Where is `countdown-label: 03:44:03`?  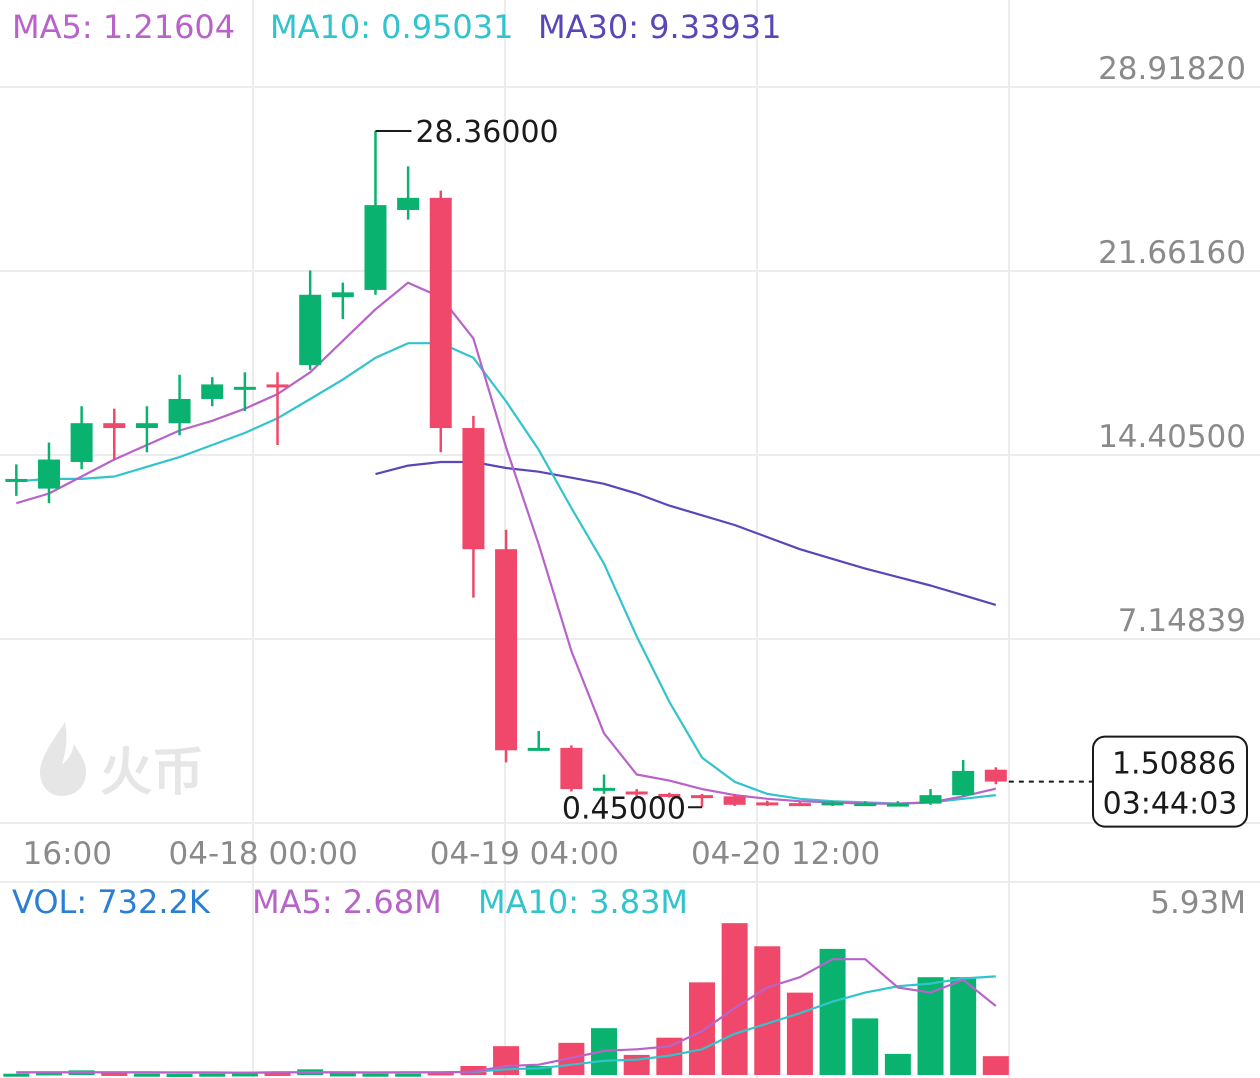 countdown-label: 03:44:03 is located at coordinates (1170, 804).